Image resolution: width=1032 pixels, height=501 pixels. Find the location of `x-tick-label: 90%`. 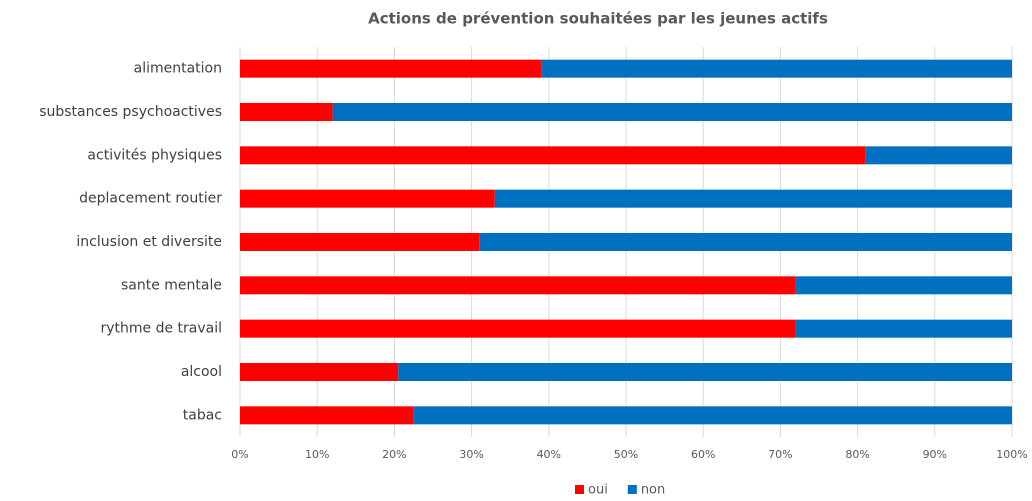

x-tick-label: 90% is located at coordinates (935, 454).